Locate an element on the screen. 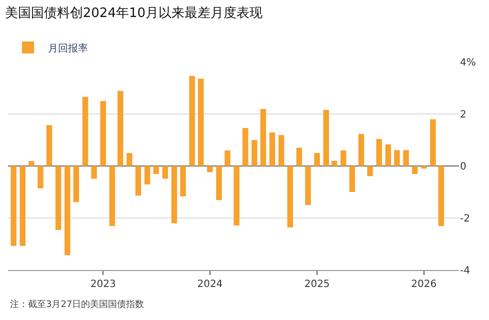 This screenshot has width=489, height=320. y-tick-label: -2 is located at coordinates (465, 219).